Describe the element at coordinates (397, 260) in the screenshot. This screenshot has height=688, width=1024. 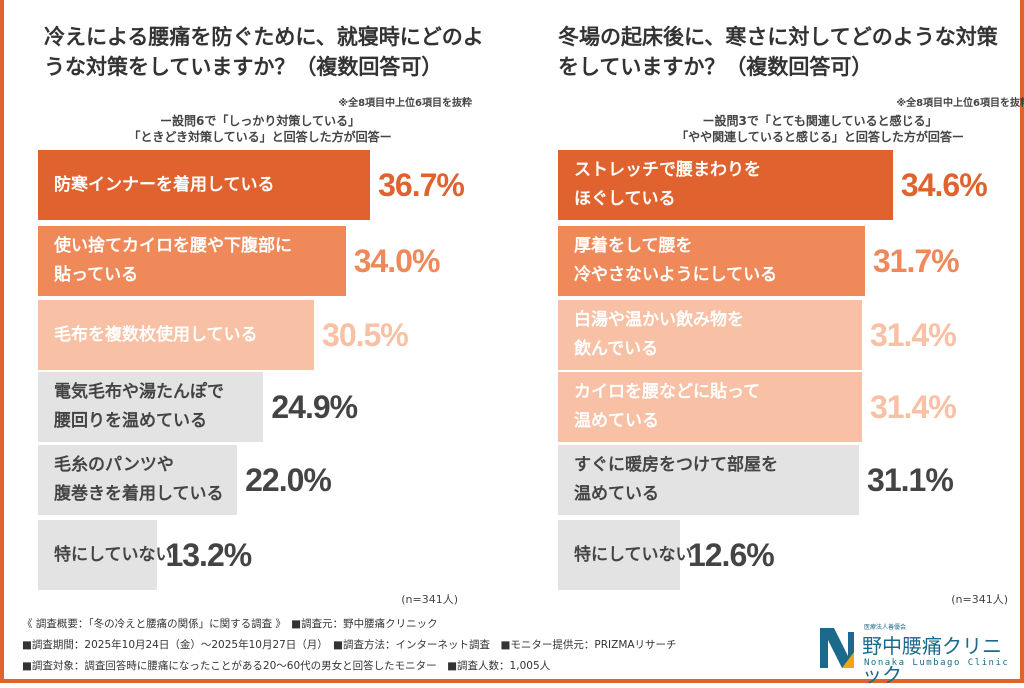
I see `value-label: 34.0%` at that location.